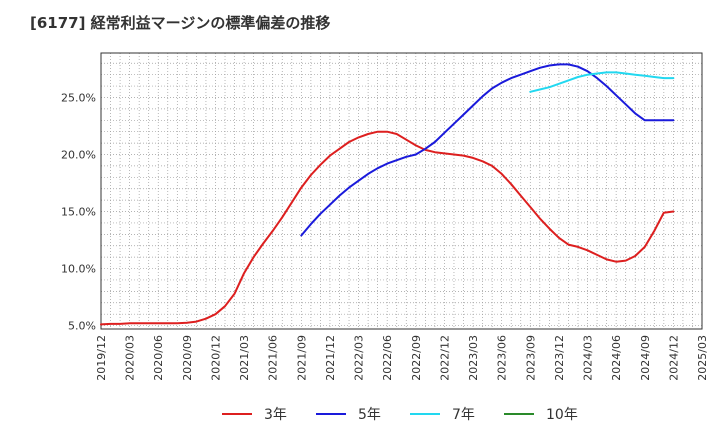 The height and width of the screenshot is (440, 720). I want to click on x-tick-label: 2021/06, so click(273, 358).